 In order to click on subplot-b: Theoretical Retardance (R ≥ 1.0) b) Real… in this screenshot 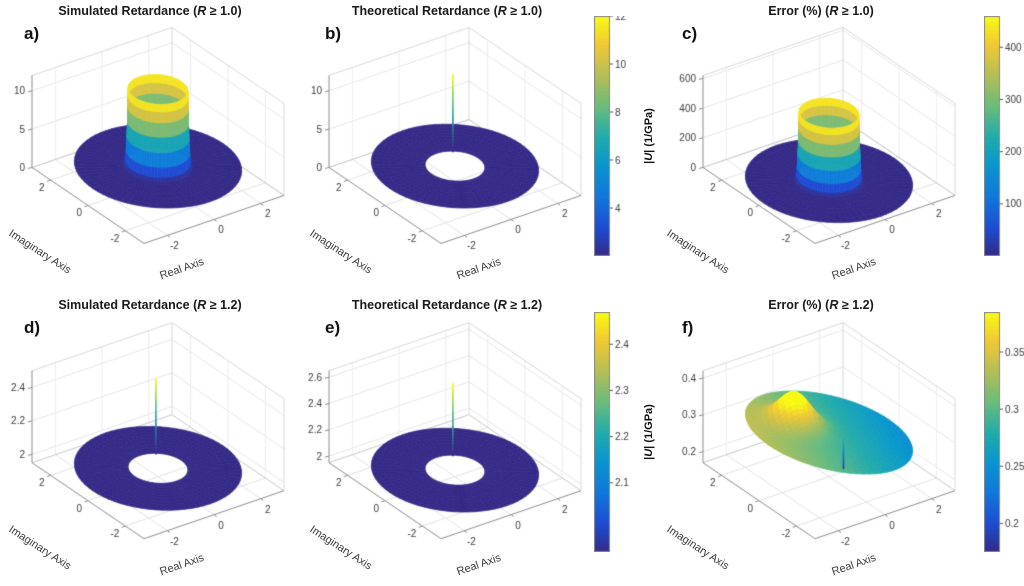, I will do `click(447, 144)`.